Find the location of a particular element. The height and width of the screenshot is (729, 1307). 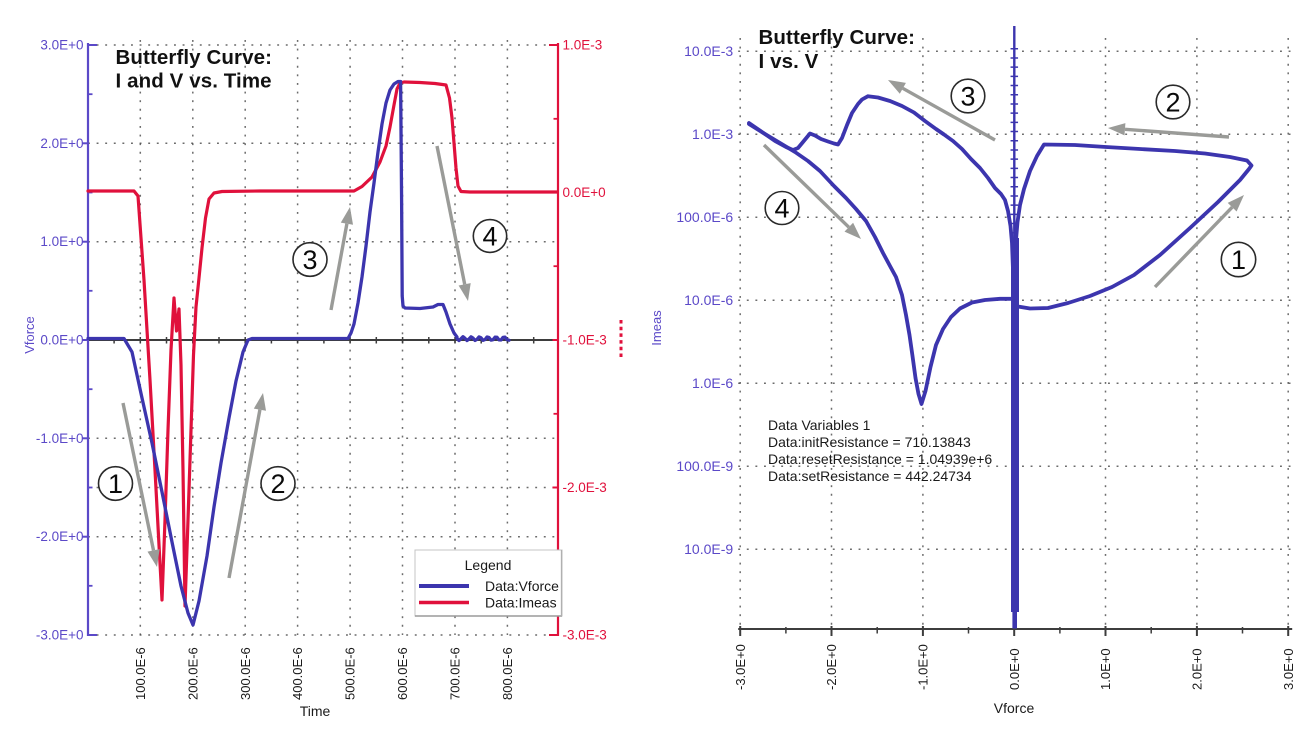

svg-text: 400.0E-6 is located at coordinates (297, 673).